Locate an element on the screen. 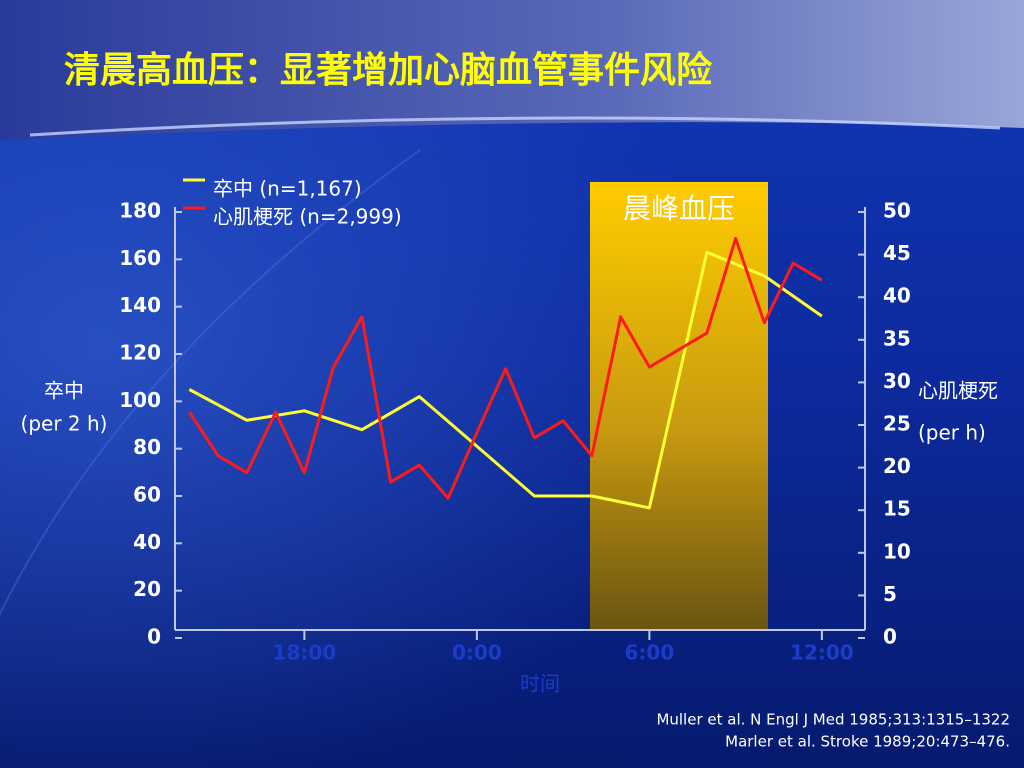 The image size is (1024, 768). y2-tick-label: 35 is located at coordinates (897, 338).